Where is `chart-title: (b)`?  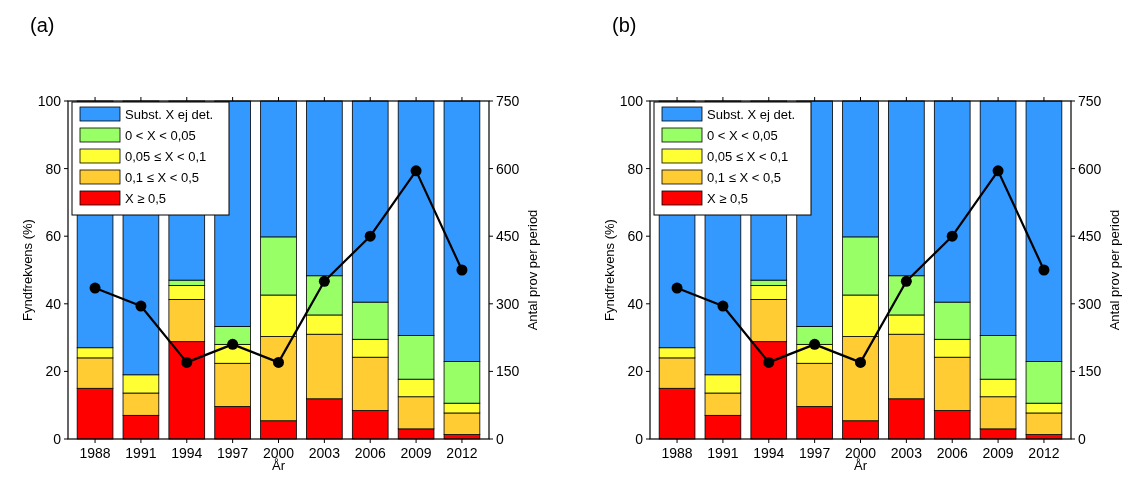
chart-title: (b) is located at coordinates (624, 25).